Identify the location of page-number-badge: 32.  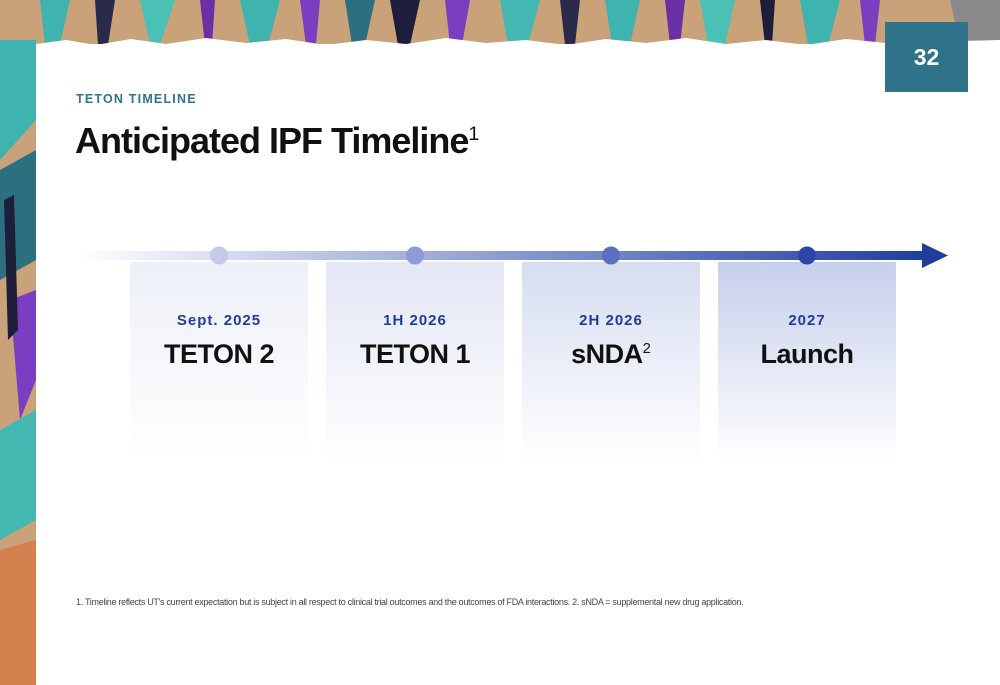
(926, 57).